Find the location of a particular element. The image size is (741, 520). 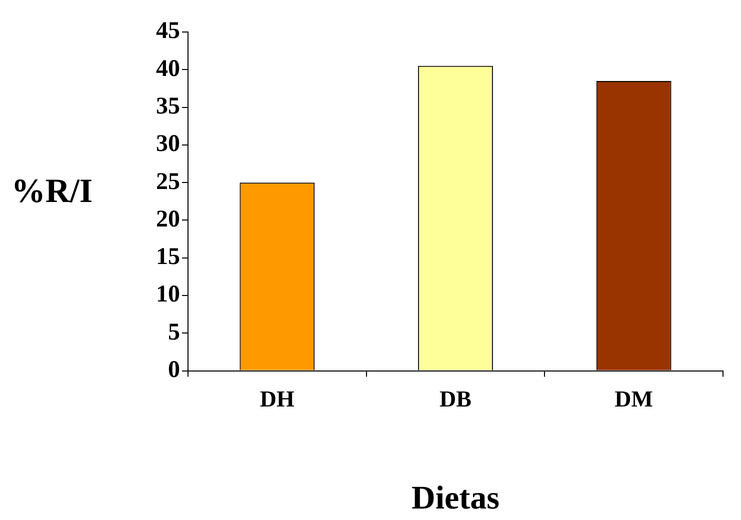

x-axis-title: Dietas is located at coordinates (456, 498).